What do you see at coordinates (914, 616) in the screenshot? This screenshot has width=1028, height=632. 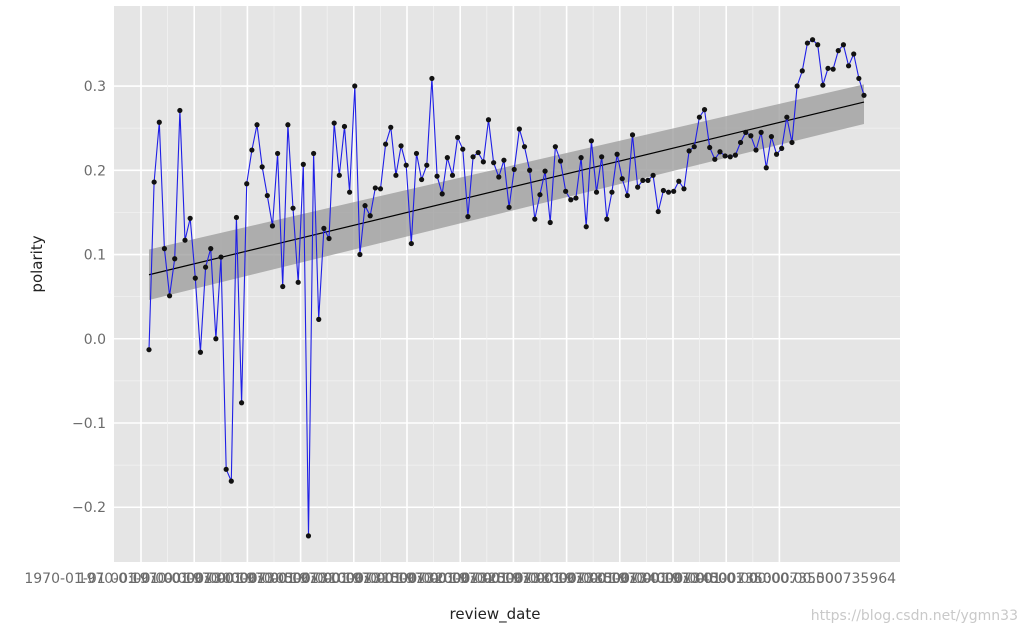 I see `watermark: https://blog.csdn.net/ygmn33` at bounding box center [914, 616].